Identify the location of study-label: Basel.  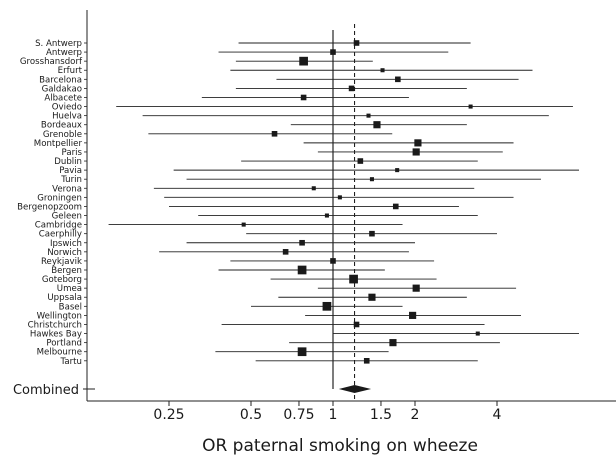
(70, 307).